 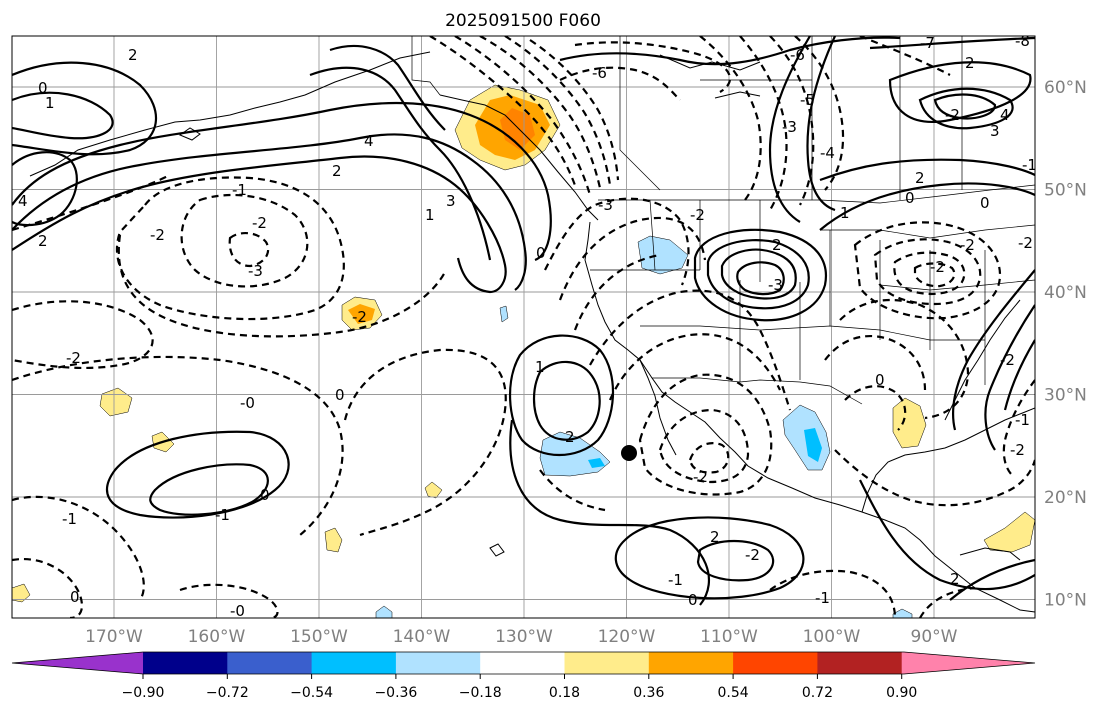 I want to click on lat-tick-label: 50°N, so click(x=1065, y=191).